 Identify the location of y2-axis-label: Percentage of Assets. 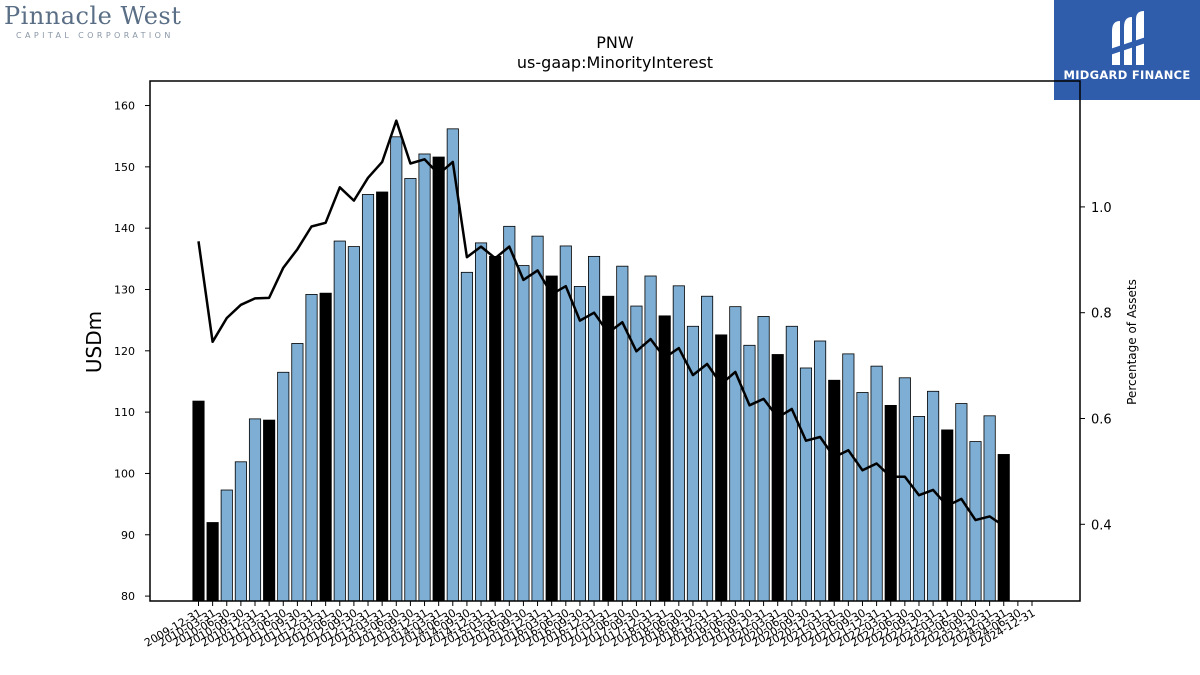
(1132, 342).